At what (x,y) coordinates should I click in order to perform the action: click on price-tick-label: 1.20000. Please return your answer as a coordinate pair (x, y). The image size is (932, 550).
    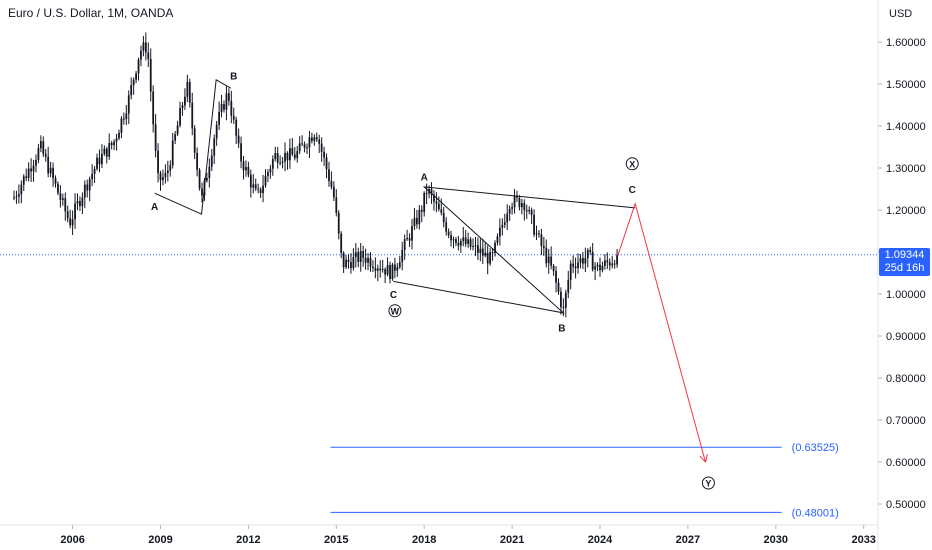
    Looking at the image, I should click on (906, 211).